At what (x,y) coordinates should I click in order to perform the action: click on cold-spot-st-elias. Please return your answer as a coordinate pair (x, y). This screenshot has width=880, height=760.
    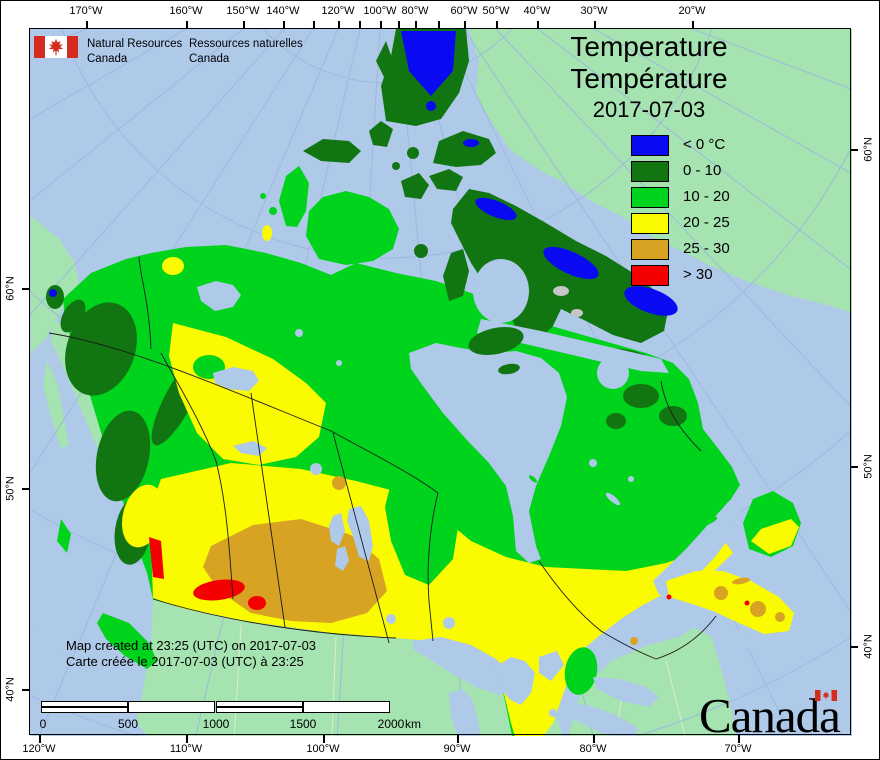
    Looking at the image, I should click on (53, 293).